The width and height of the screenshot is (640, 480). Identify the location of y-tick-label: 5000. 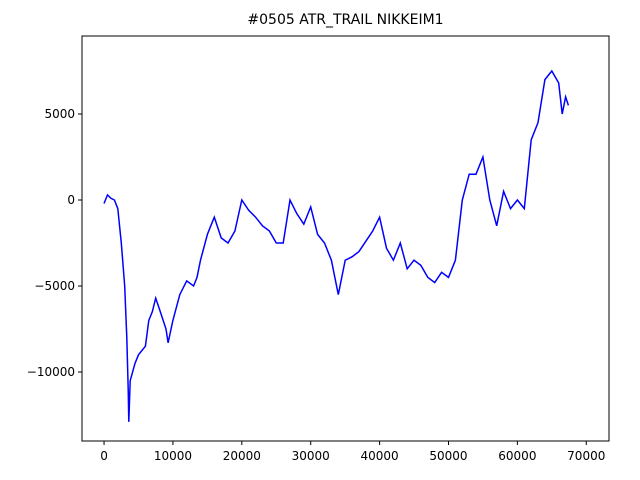
(59, 114).